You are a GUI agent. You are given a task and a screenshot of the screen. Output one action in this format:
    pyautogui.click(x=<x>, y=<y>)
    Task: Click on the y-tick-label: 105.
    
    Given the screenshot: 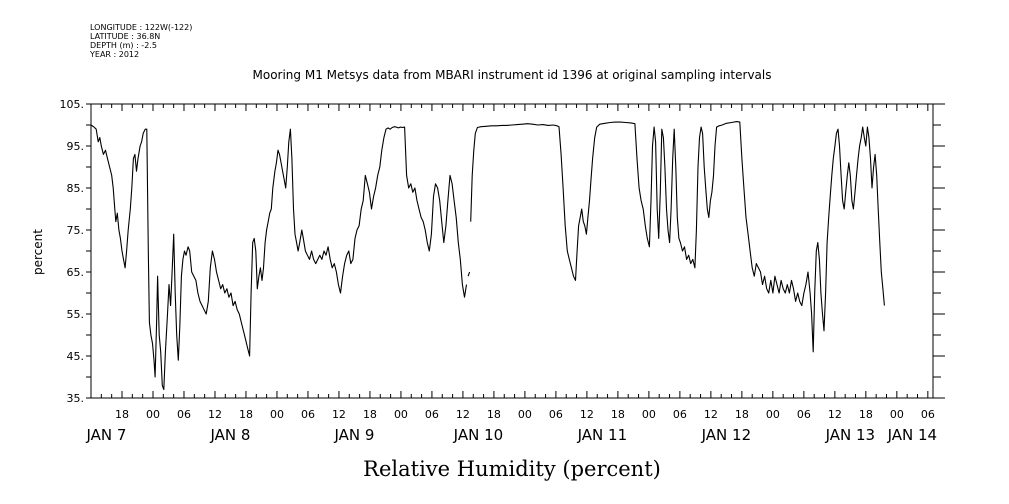 What is the action you would take?
    pyautogui.click(x=72, y=104)
    